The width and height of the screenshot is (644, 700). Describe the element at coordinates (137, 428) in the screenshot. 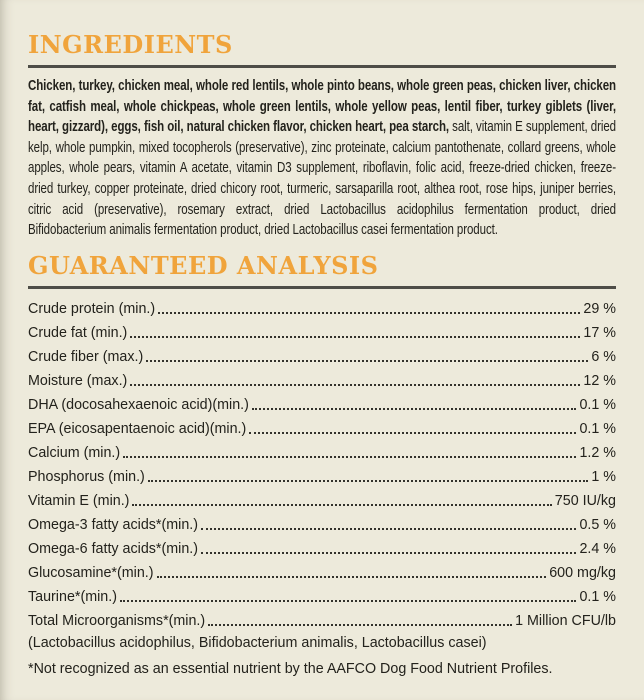

I see `row-label: EPA (eicosapentaenoic acid)(min.)` at that location.